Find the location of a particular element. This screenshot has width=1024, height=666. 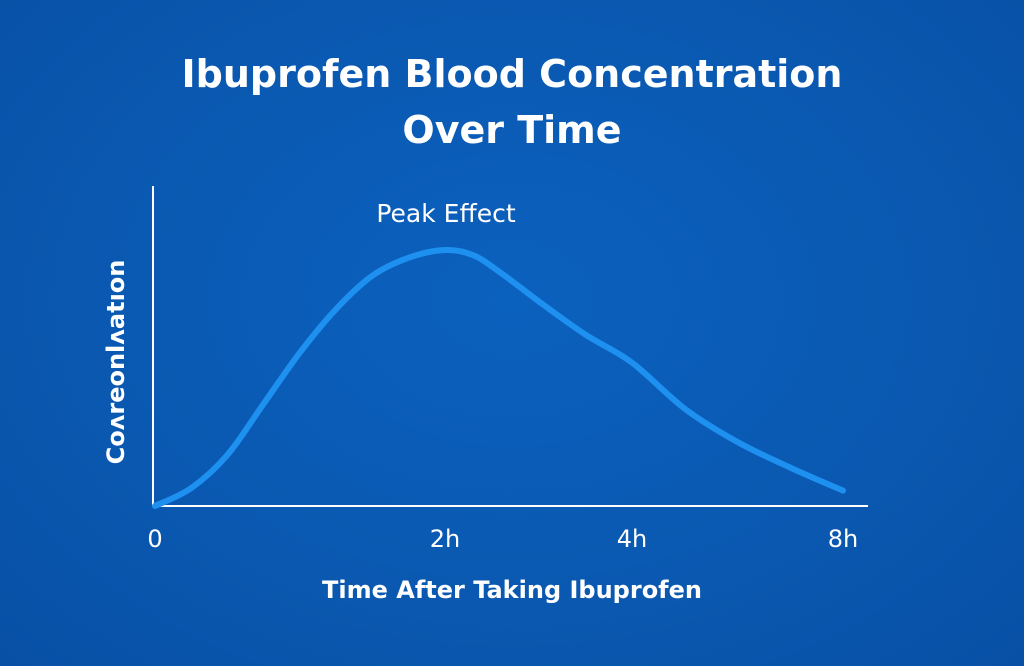

x-tick-label: 8h is located at coordinates (843, 539).